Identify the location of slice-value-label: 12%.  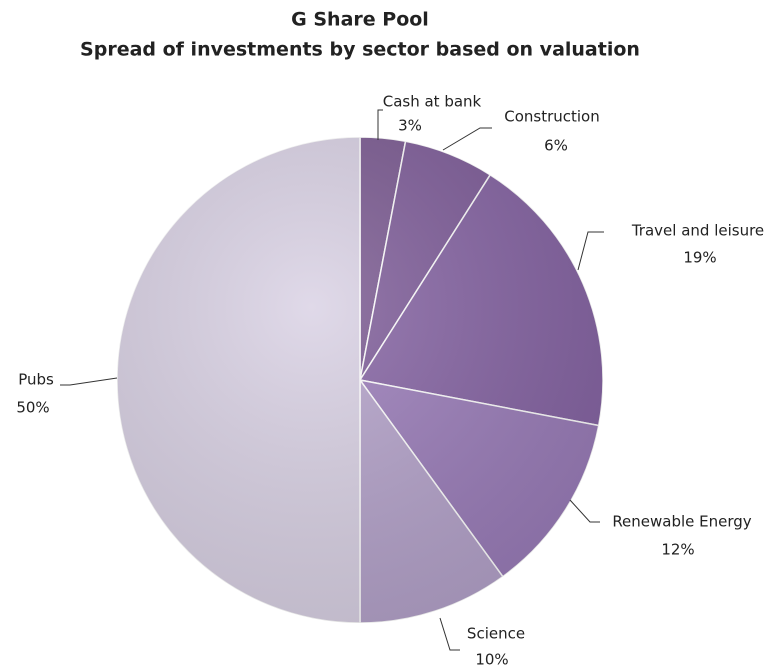
(677, 550).